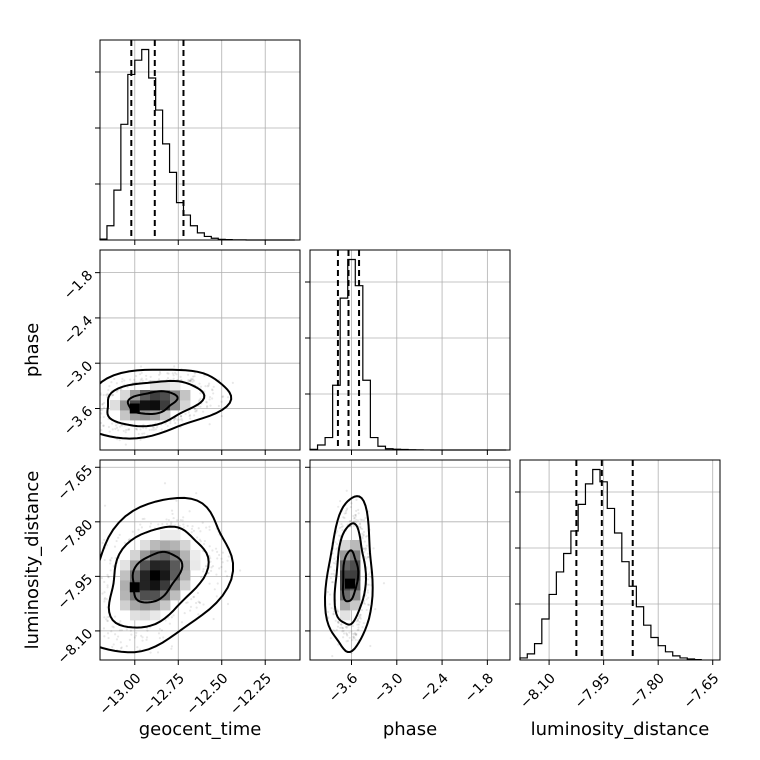 The width and height of the screenshot is (760, 760). I want to click on yaxis-label-phase: phase, so click(32, 350).